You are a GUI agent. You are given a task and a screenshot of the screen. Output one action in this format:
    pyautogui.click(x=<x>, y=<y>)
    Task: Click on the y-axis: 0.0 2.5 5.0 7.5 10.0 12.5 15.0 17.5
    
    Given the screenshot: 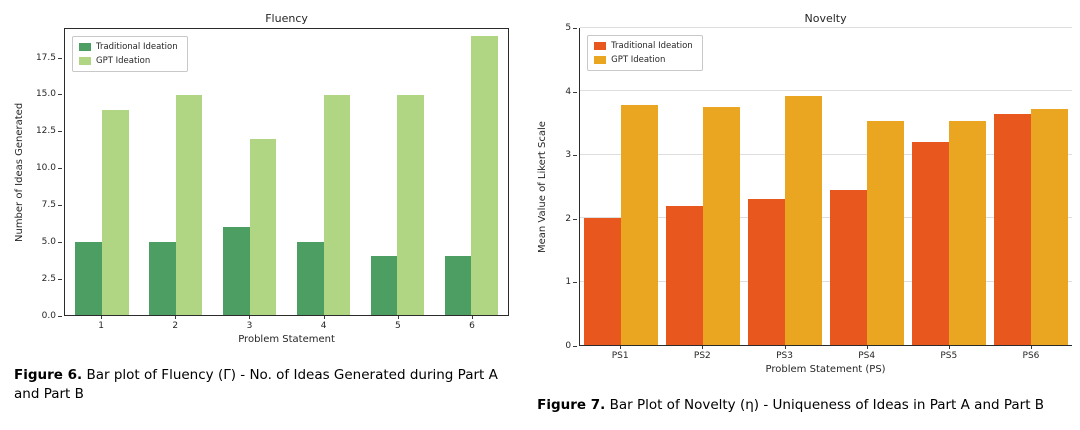 What is the action you would take?
    pyautogui.click(x=47, y=174)
    